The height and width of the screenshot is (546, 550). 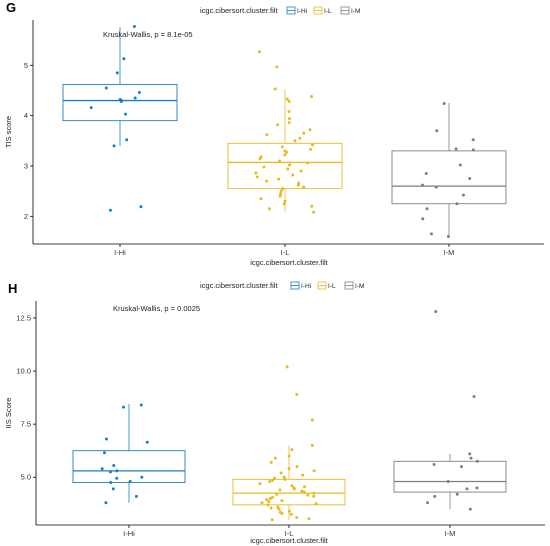 What do you see at coordinates (28, 141) in the screenshot?
I see `y-axis-ticks: 2 3 4 5` at bounding box center [28, 141].